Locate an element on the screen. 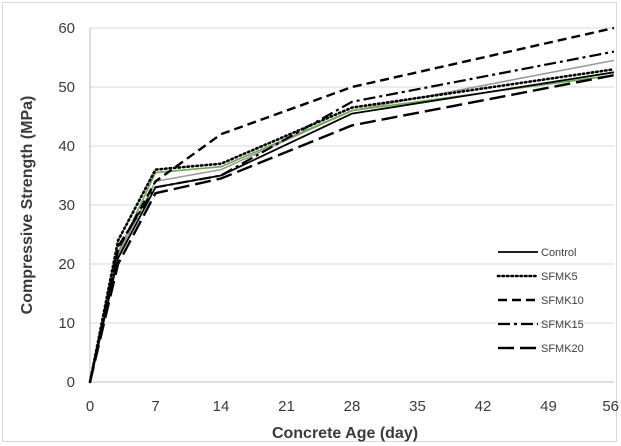  y-tick-label: 20 is located at coordinates (66, 264).